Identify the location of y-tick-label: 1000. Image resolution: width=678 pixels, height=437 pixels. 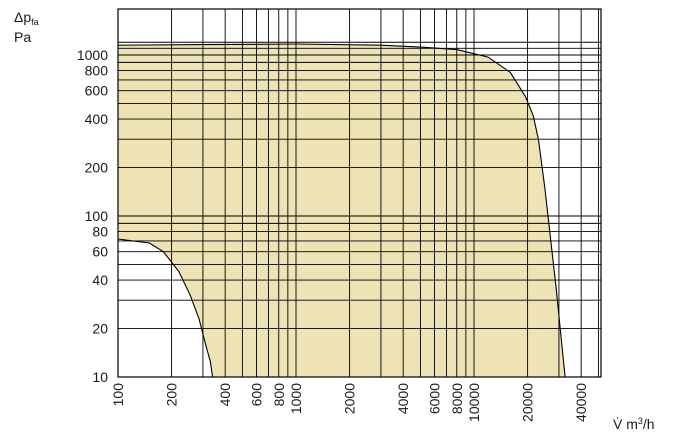
(92, 55).